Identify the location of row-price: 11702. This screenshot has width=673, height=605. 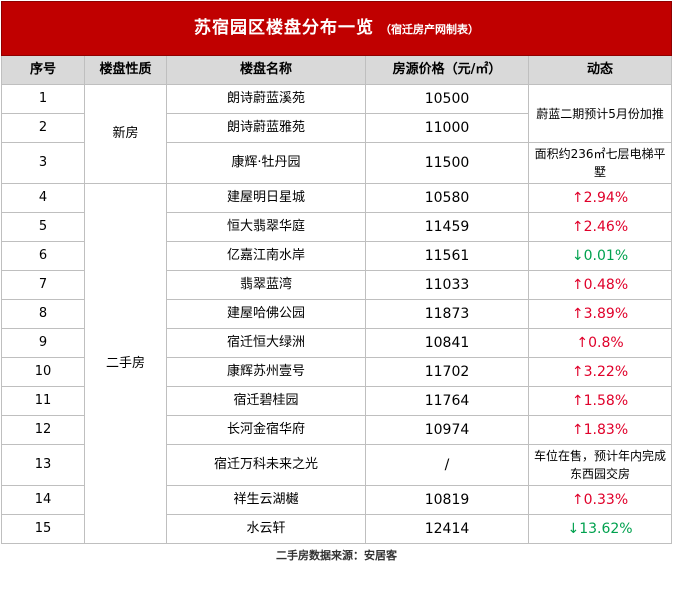
(447, 372).